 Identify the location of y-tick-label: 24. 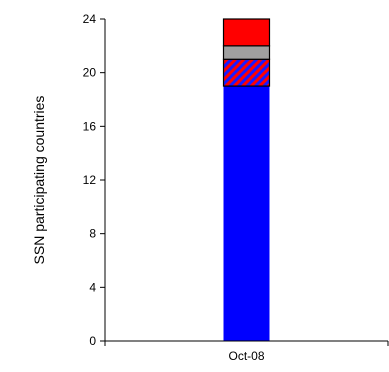
(90, 19).